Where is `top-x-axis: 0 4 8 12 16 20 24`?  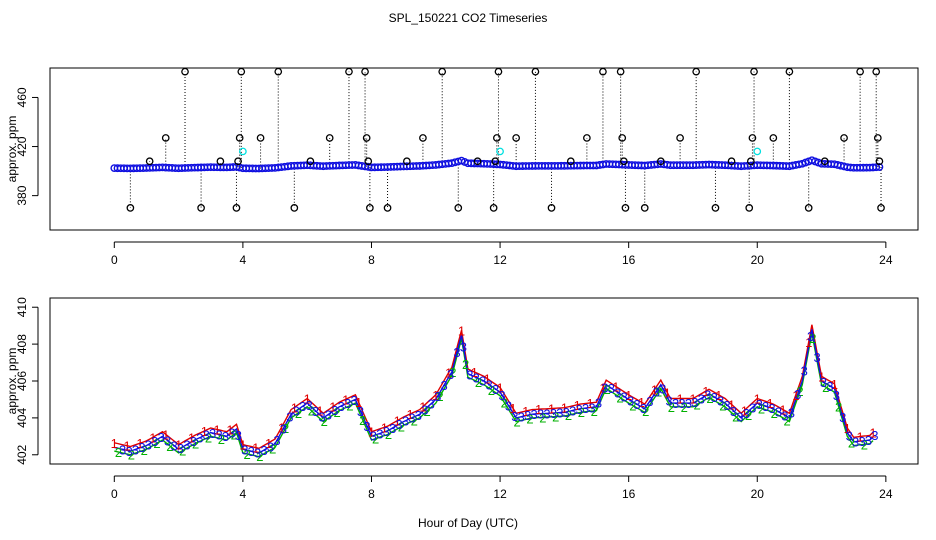 top-x-axis: 0 4 8 12 16 20 24 is located at coordinates (502, 254).